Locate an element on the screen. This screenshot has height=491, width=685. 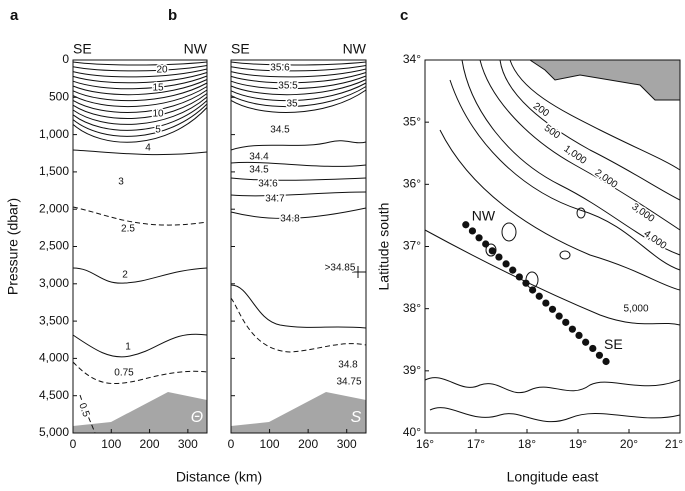
contour-label: 3,000 is located at coordinates (643, 213).